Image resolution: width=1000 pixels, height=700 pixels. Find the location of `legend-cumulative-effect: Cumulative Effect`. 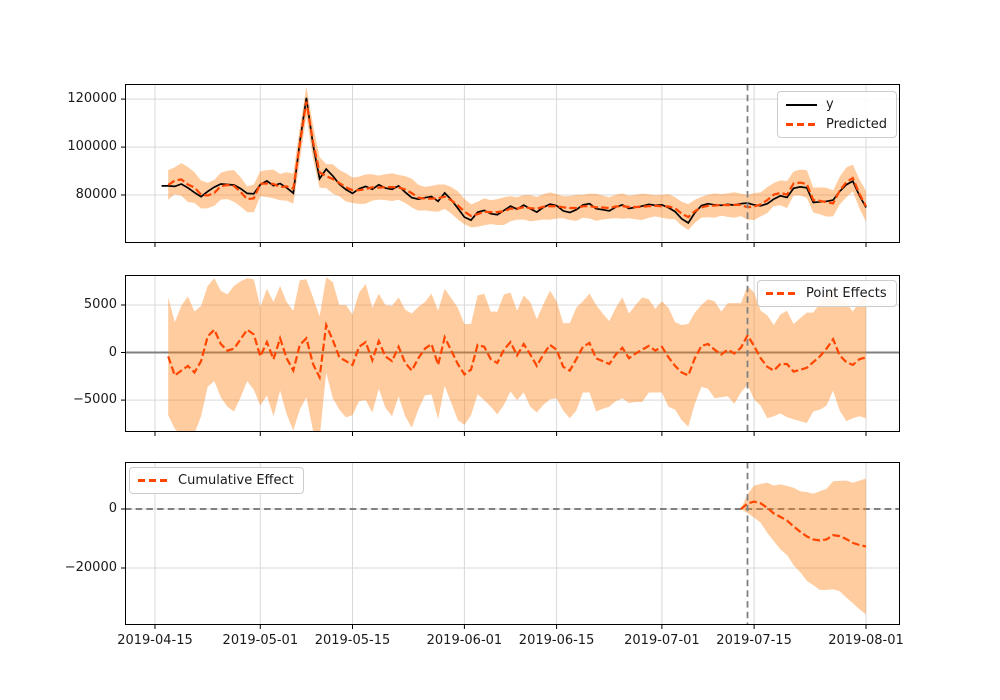

legend-cumulative-effect: Cumulative Effect is located at coordinates (216, 480).